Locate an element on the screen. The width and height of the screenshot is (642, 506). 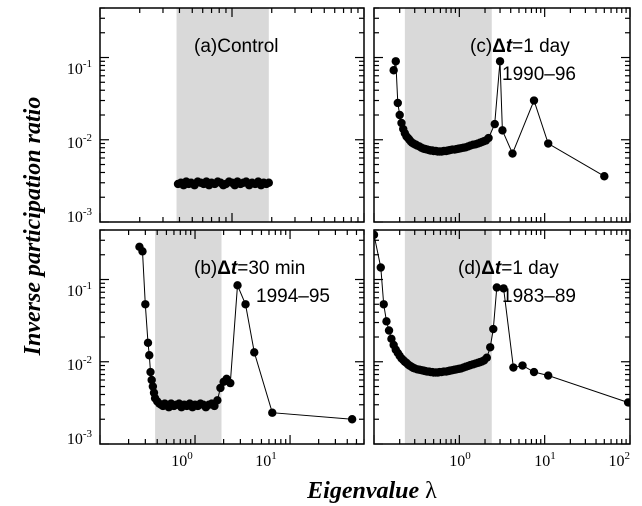
plot-area-c is located at coordinates (499, 115).